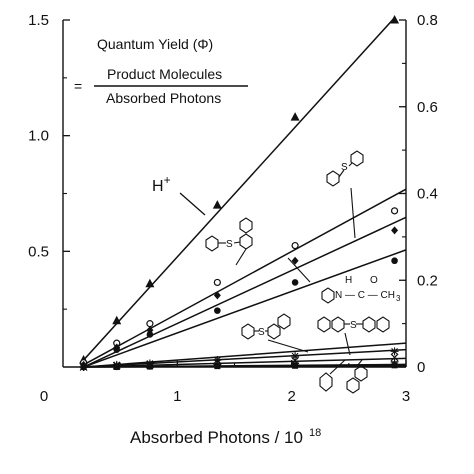 Image resolution: width=474 pixels, height=474 pixels. I want to click on struct-sulfur-1: S, so click(344, 167).